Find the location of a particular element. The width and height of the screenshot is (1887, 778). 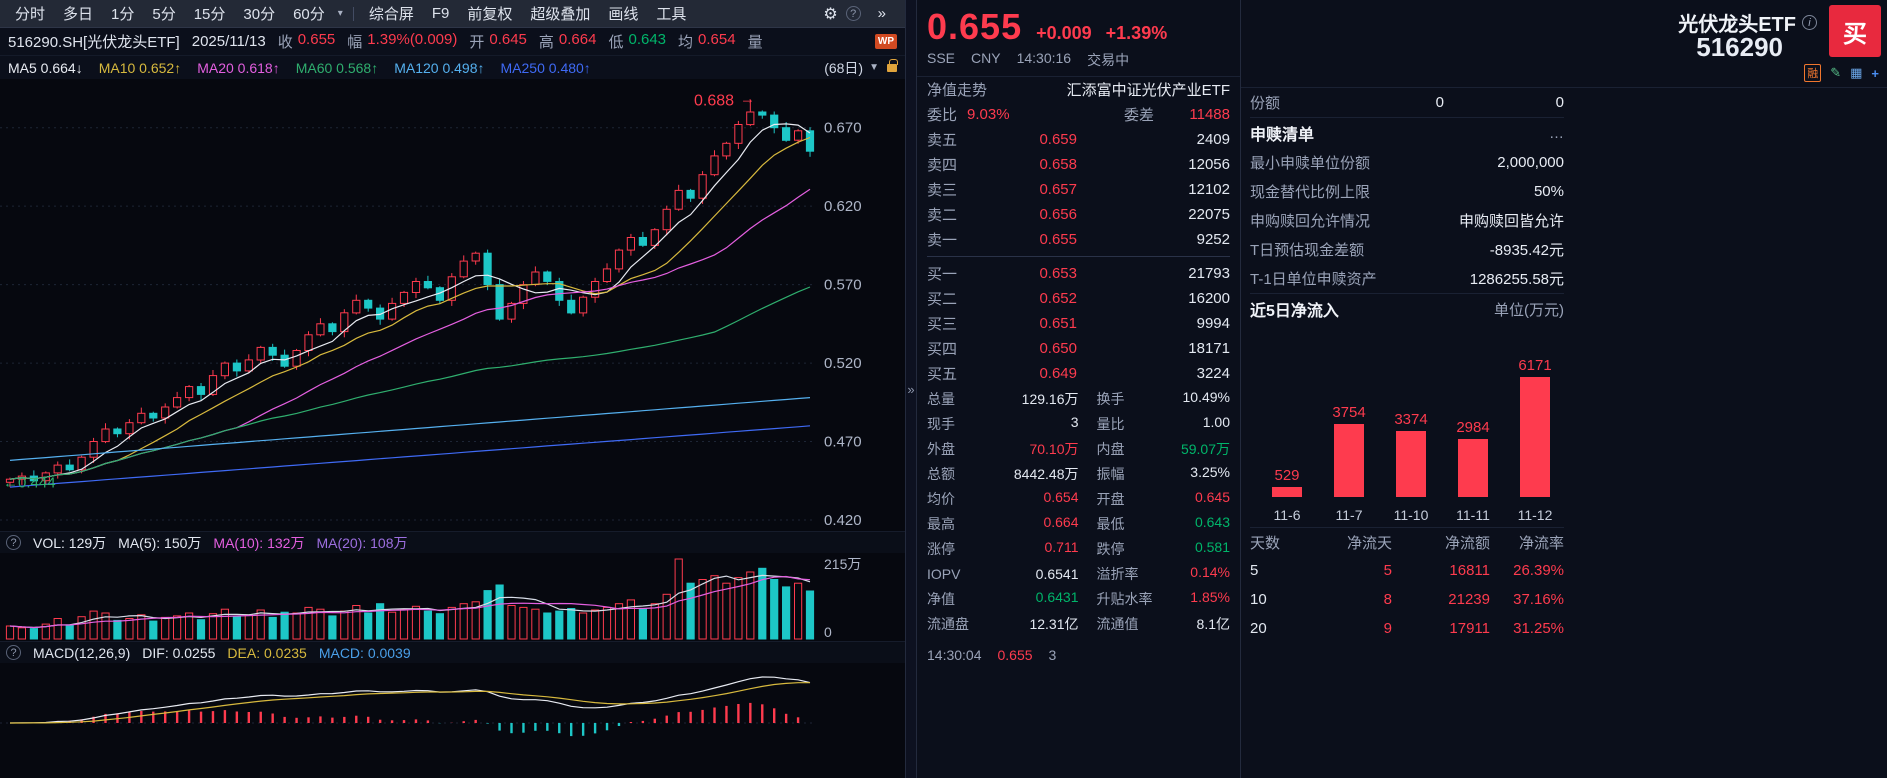

level-label: 卖二 is located at coordinates (942, 215).